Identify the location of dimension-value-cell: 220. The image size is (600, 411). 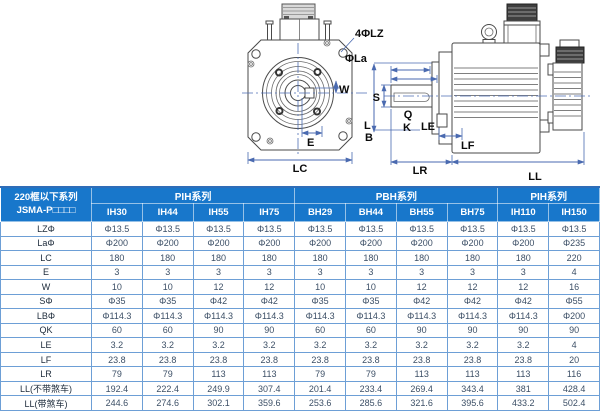
(574, 258).